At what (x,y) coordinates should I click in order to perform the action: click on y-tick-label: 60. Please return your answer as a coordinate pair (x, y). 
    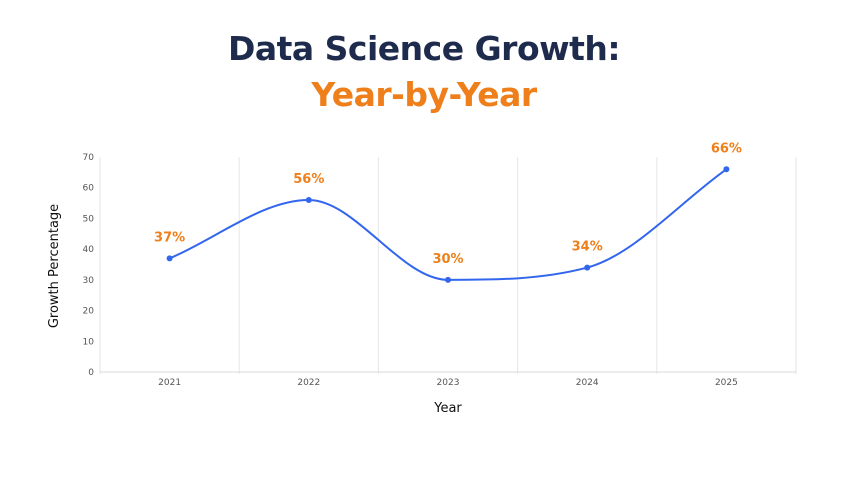
    Looking at the image, I should click on (89, 189).